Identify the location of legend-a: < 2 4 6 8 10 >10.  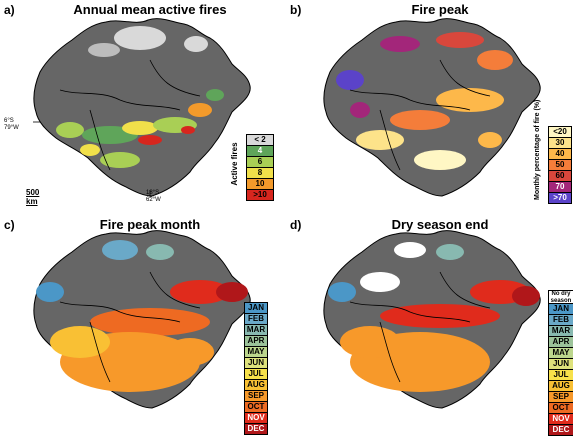
(260, 167).